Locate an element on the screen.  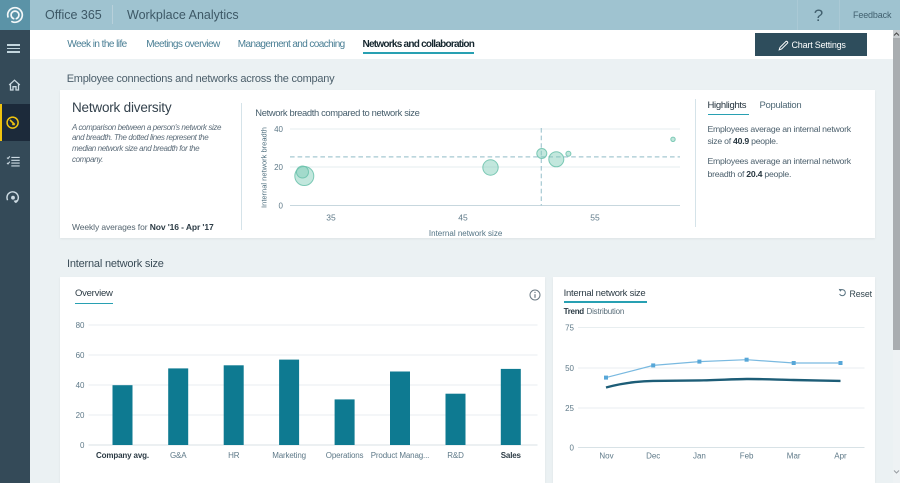
svg-text: HR is located at coordinates (234, 455).